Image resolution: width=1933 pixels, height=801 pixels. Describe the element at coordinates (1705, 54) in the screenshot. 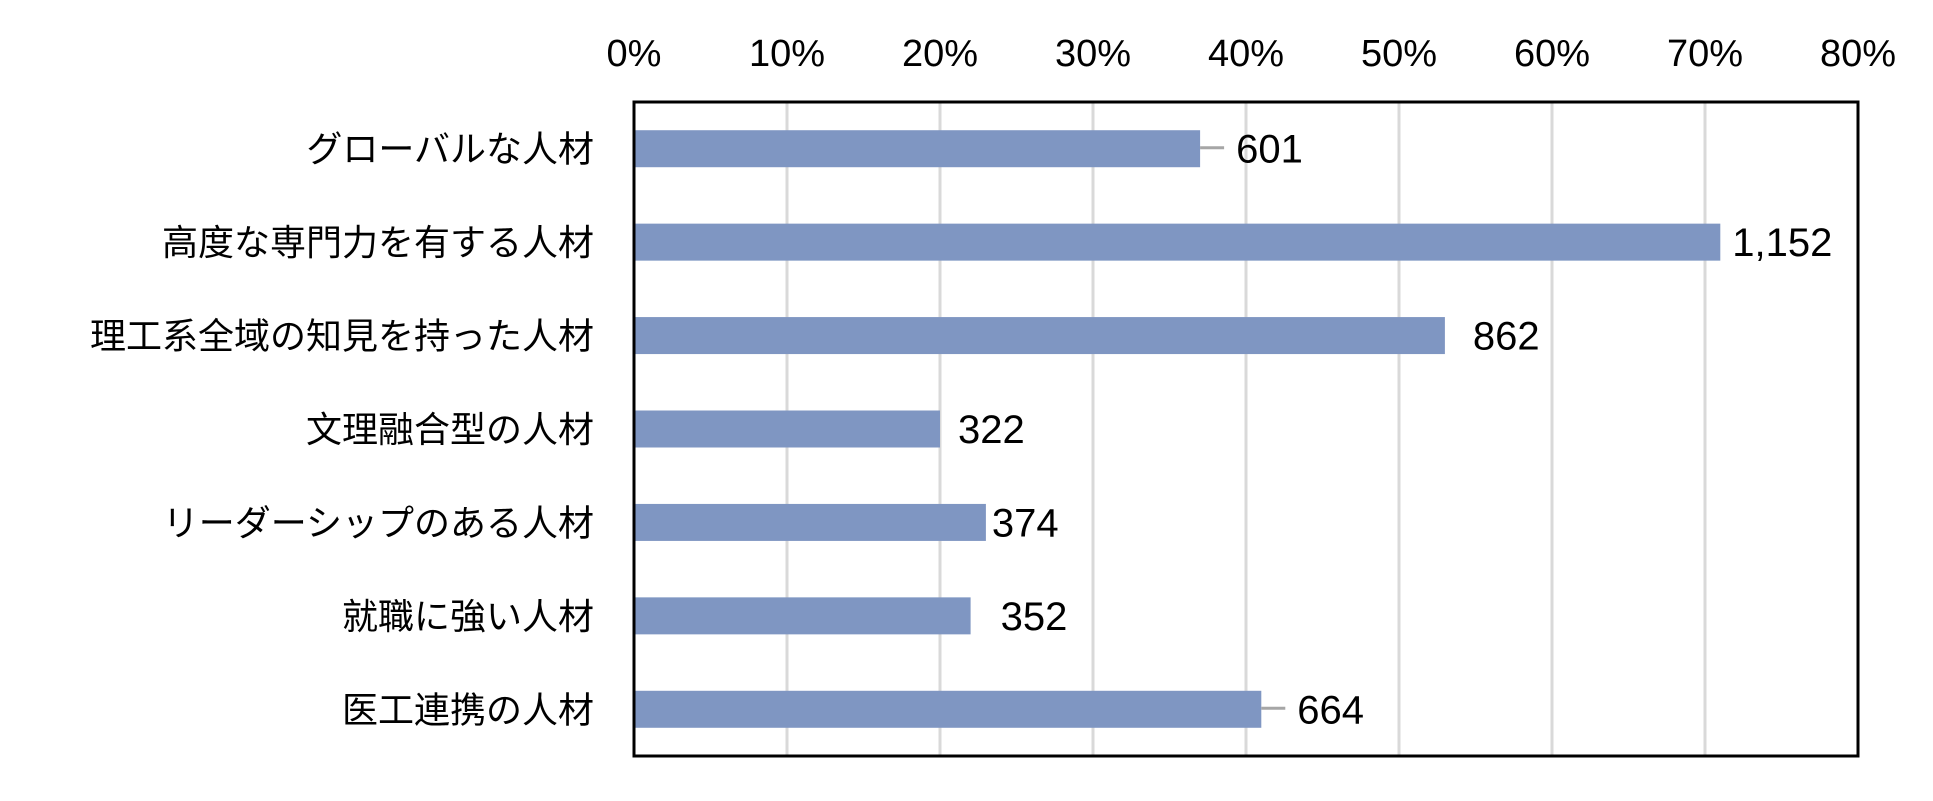

I see `x-tick-label: 70%` at that location.